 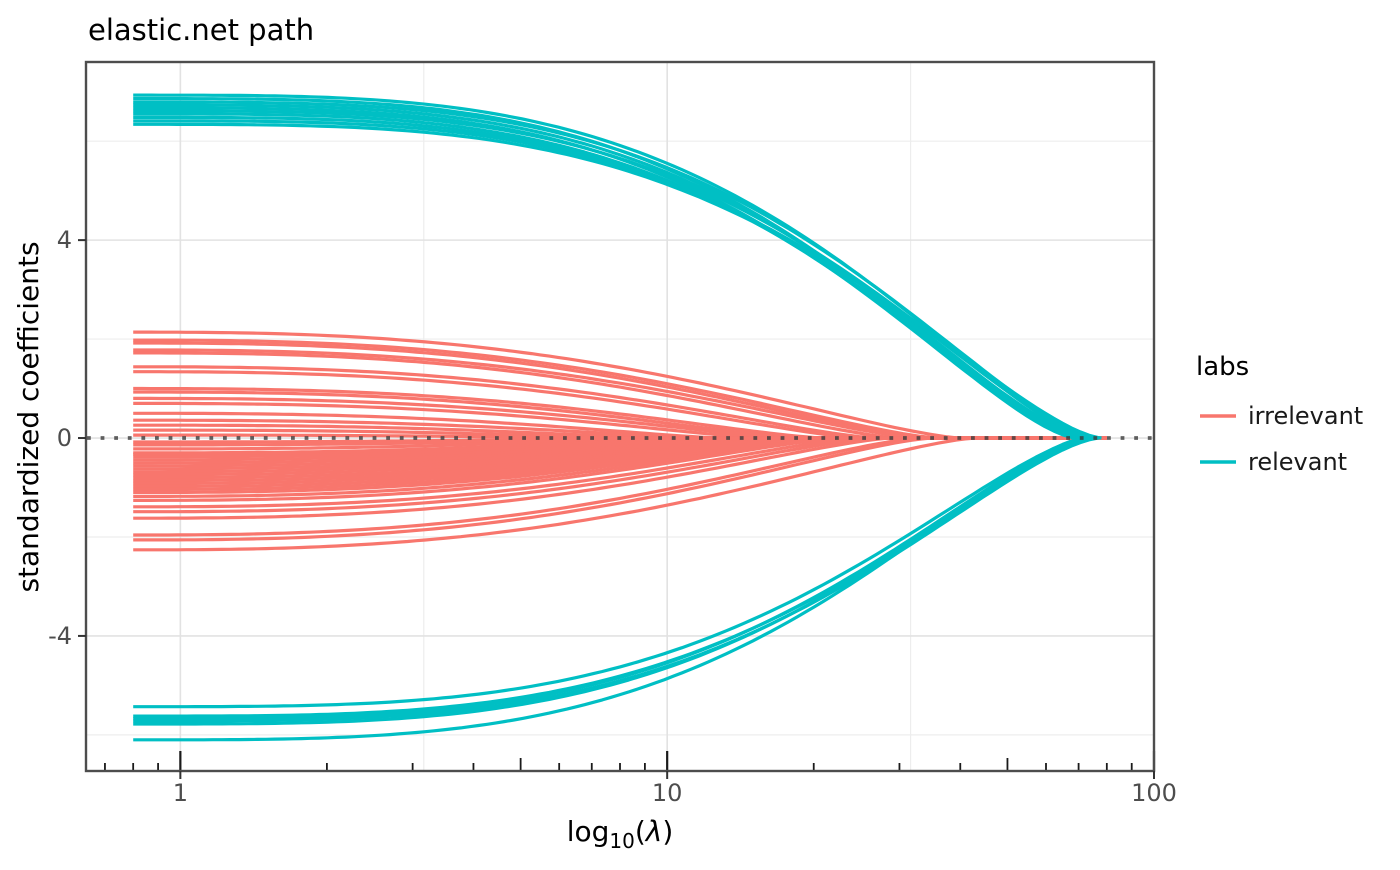 What do you see at coordinates (1154, 793) in the screenshot?
I see `x-tick-label: 100` at bounding box center [1154, 793].